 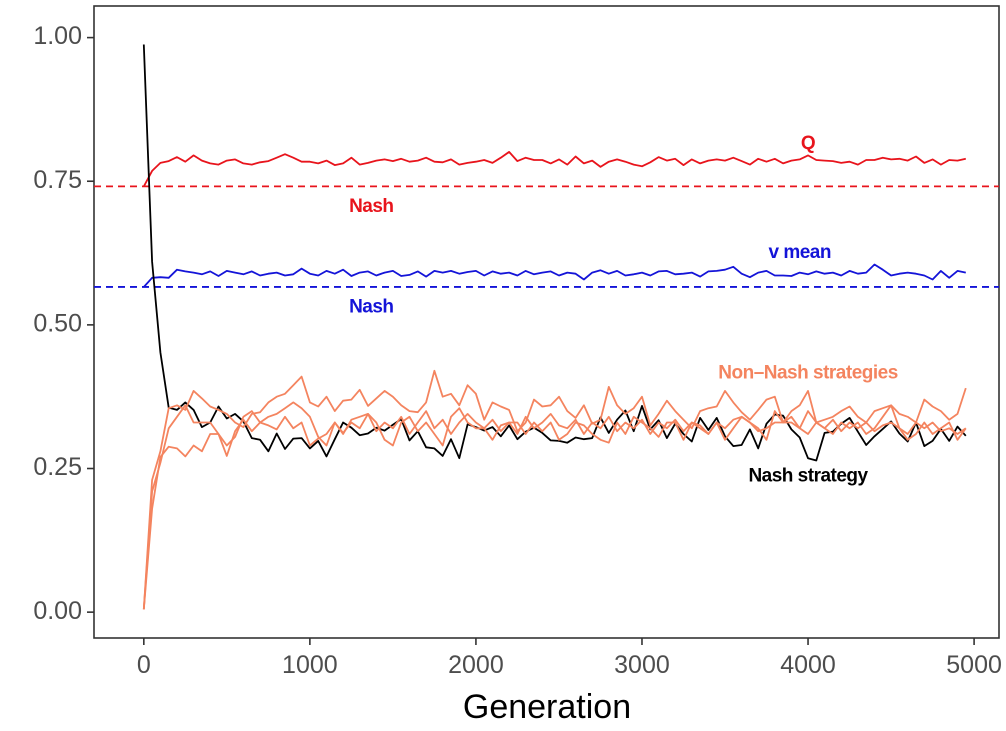 What do you see at coordinates (642, 665) in the screenshot?
I see `x-tick-label-3: 3000` at bounding box center [642, 665].